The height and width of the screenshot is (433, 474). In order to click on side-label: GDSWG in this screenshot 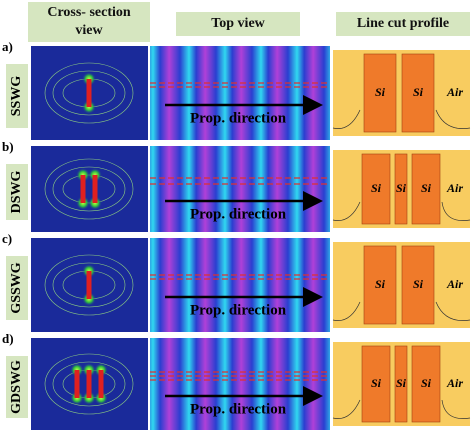, I will do `click(16, 387)`.